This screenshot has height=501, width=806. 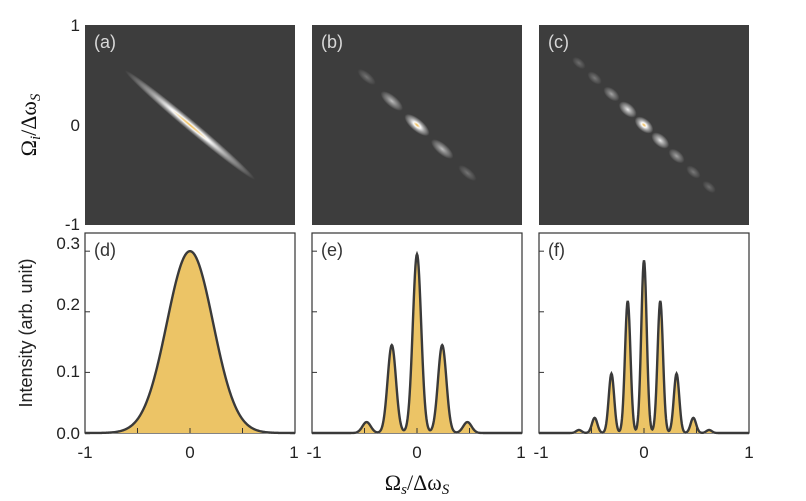 I want to click on xlabel-sub: s, so click(x=404, y=490).